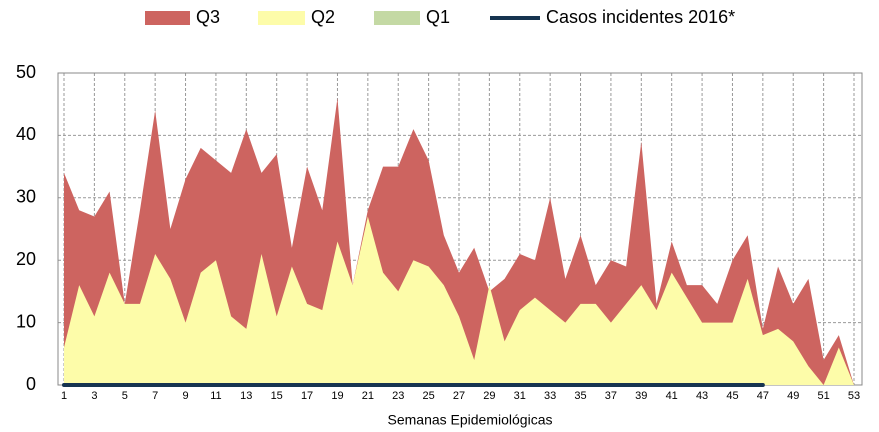  Describe the element at coordinates (26, 259) in the screenshot. I see `y-tick-label: 20` at that location.